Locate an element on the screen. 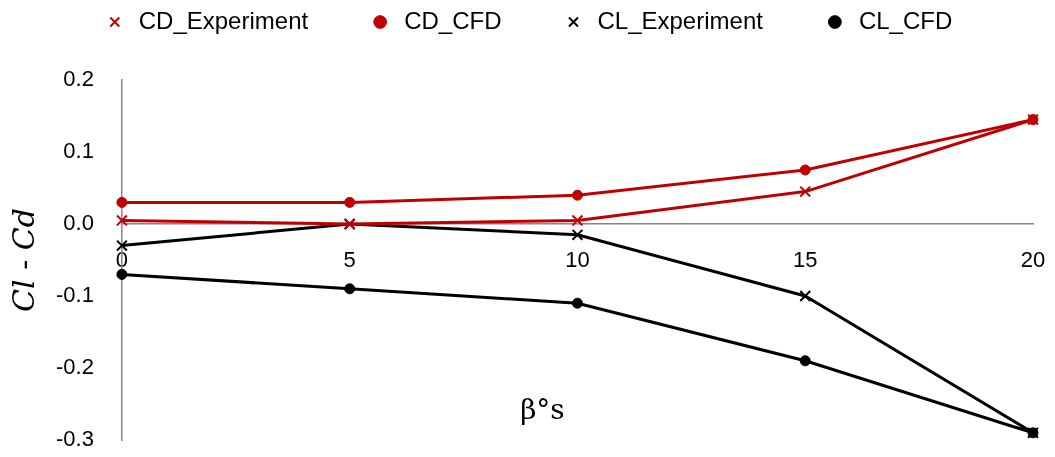  legend-label: CD_CFD is located at coordinates (453, 20).